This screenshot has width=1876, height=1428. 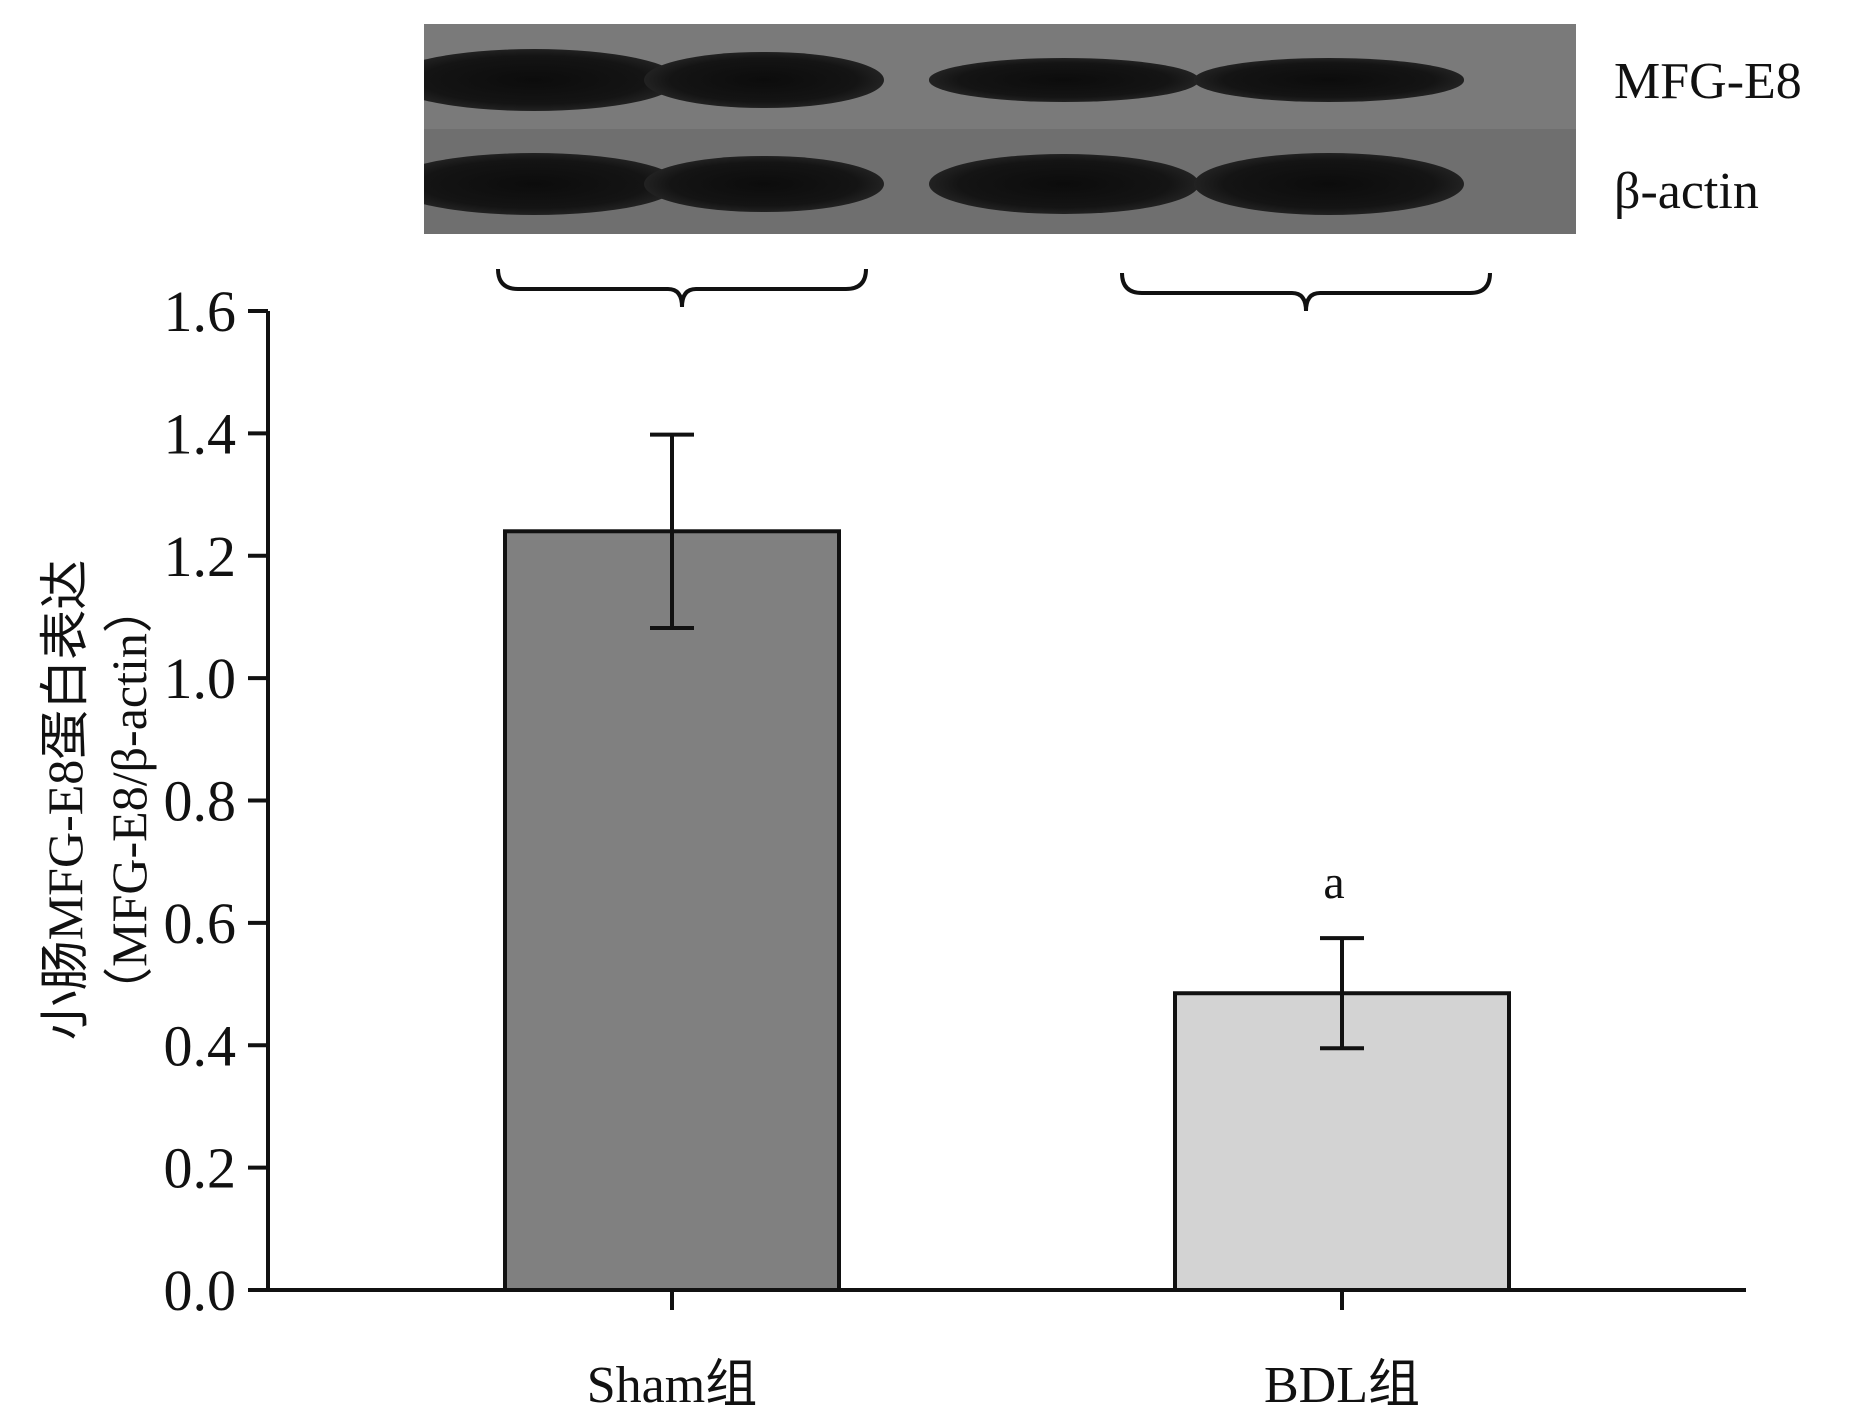 I want to click on y-tick-label: 0.0, so click(x=200, y=1290).